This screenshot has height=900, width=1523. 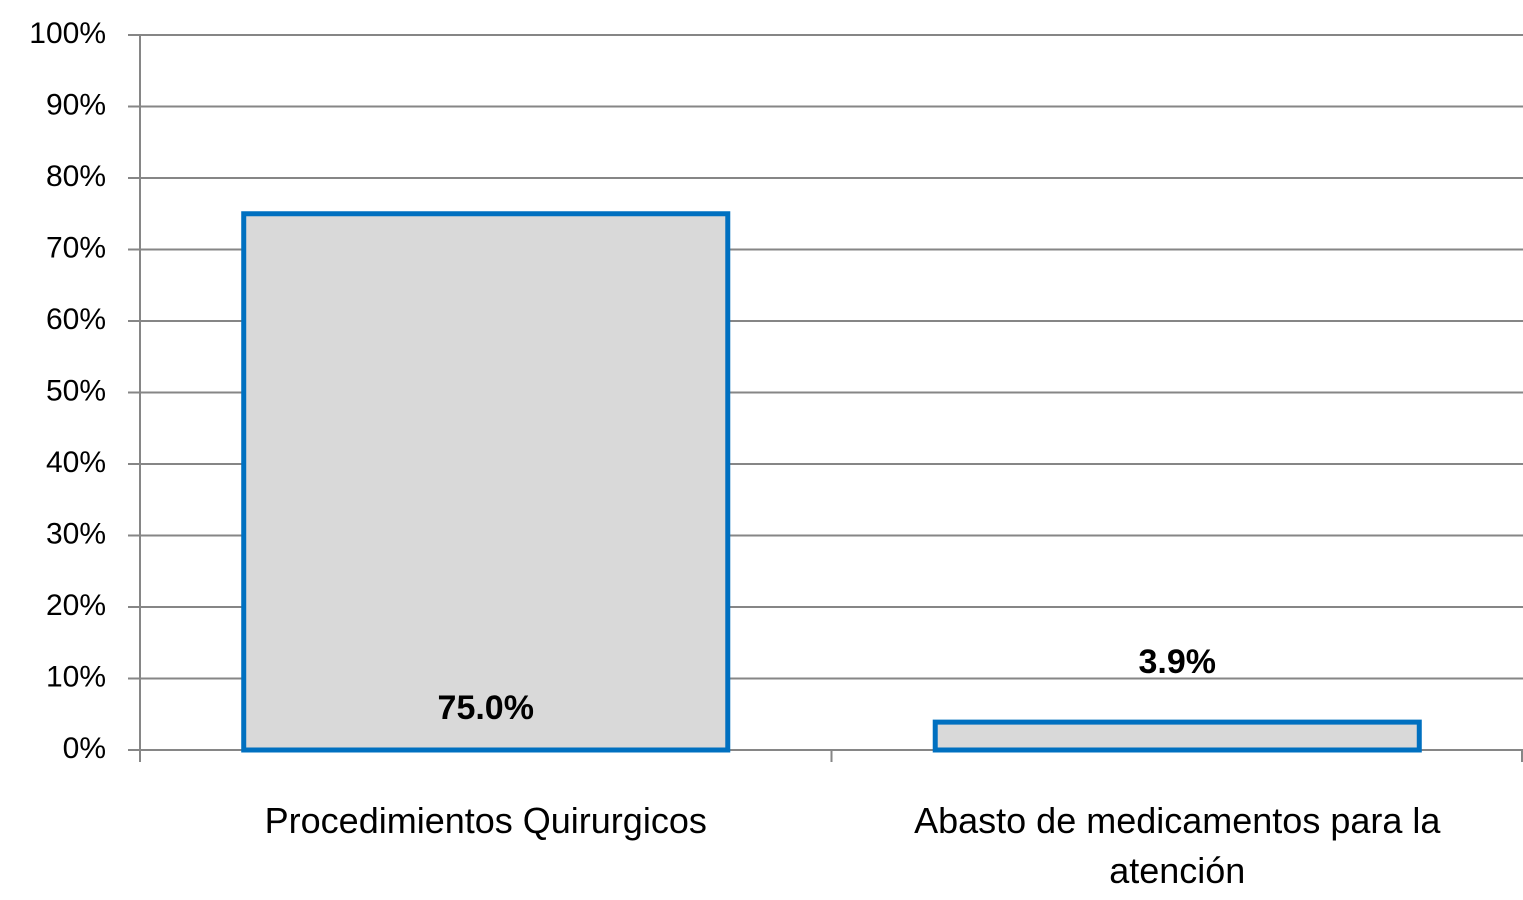 What do you see at coordinates (76, 319) in the screenshot?
I see `y-tick-label: 60%` at bounding box center [76, 319].